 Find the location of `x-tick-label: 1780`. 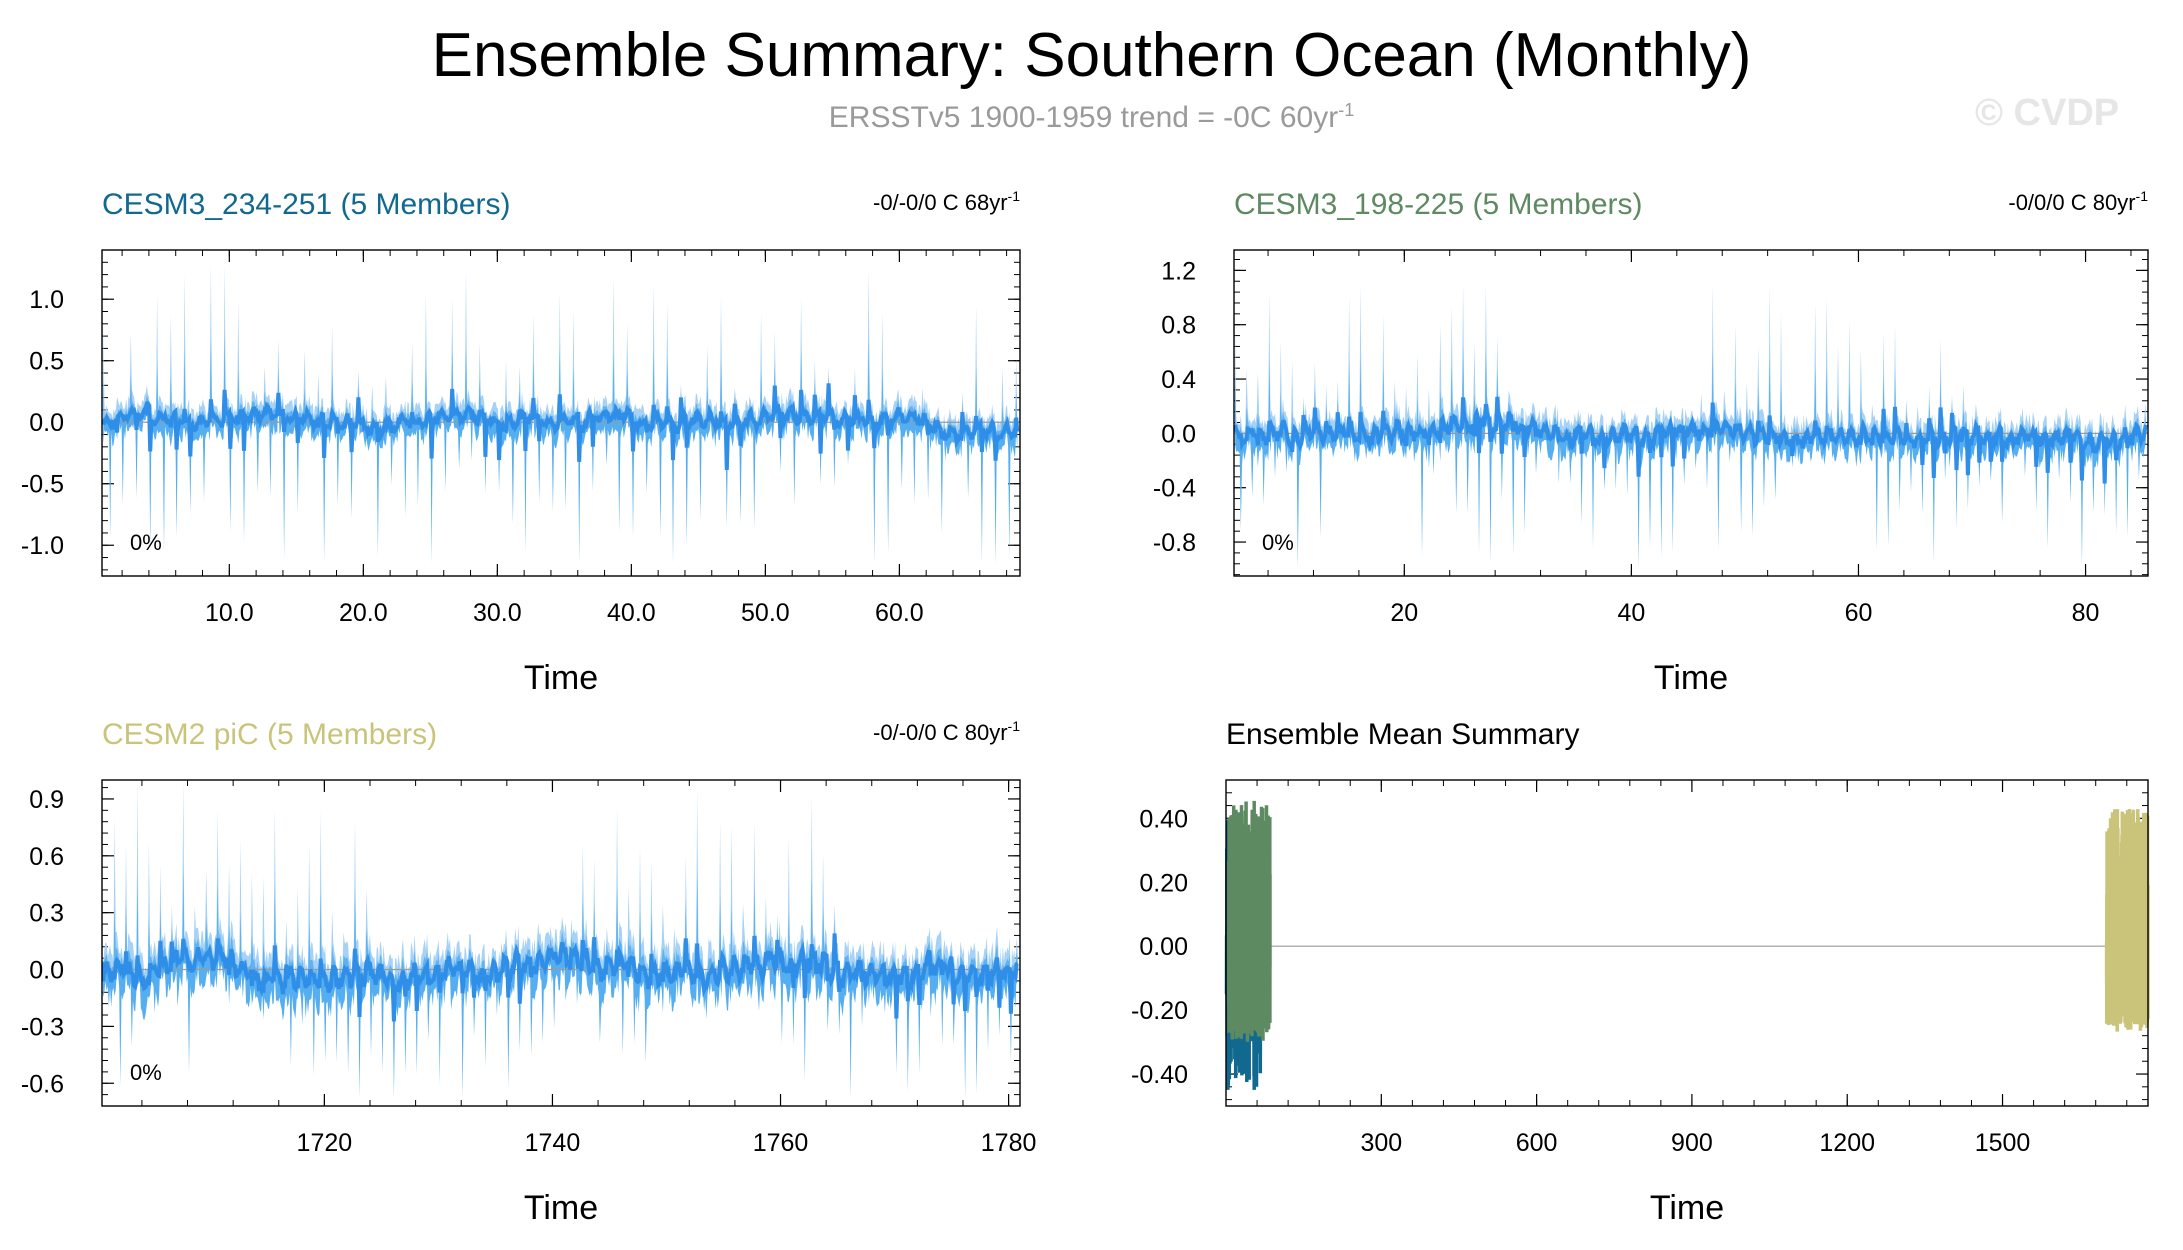

x-tick-label: 1780 is located at coordinates (1009, 1143).